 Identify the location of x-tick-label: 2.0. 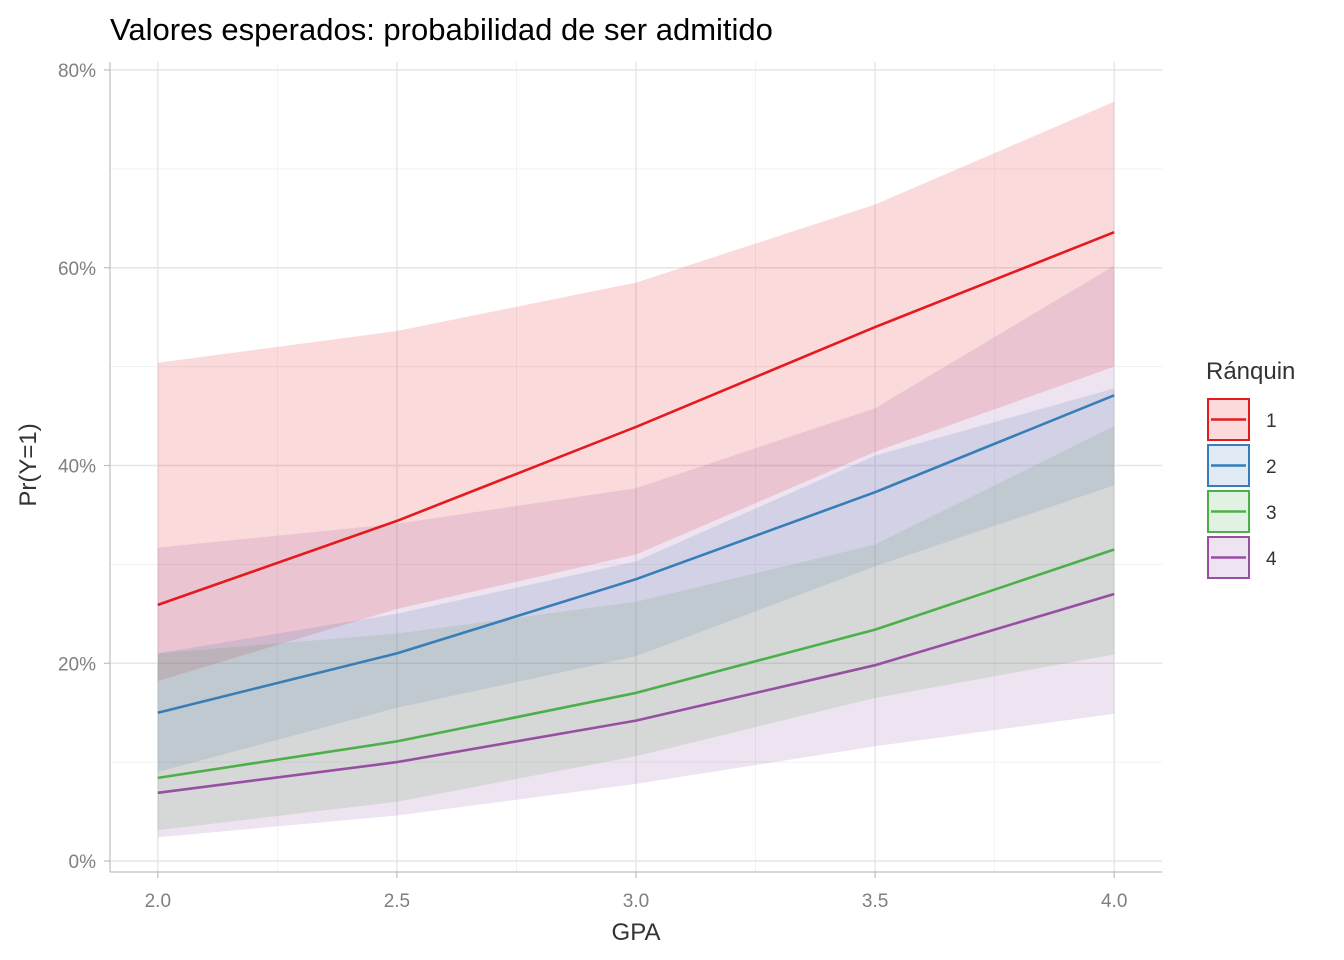
(158, 901).